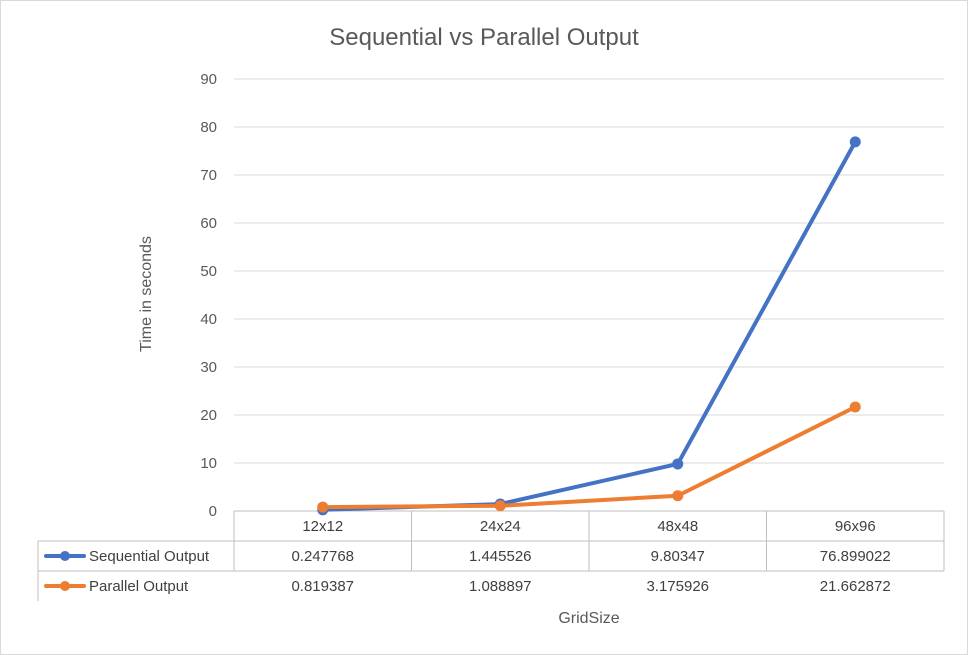 Image resolution: width=968 pixels, height=655 pixels. Describe the element at coordinates (322, 526) in the screenshot. I see `x-category-label: 12x12` at that location.